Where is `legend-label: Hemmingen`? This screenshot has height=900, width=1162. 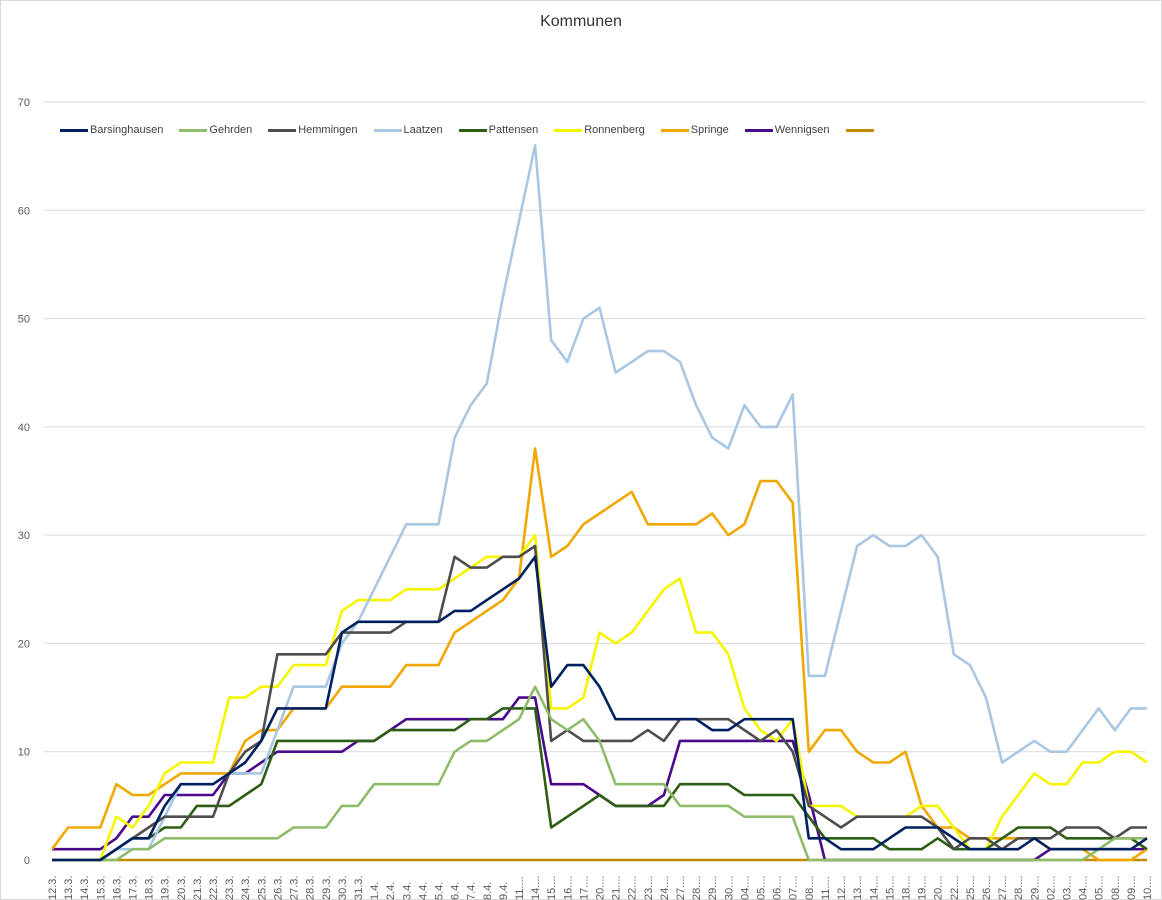
legend-label: Hemmingen is located at coordinates (328, 130).